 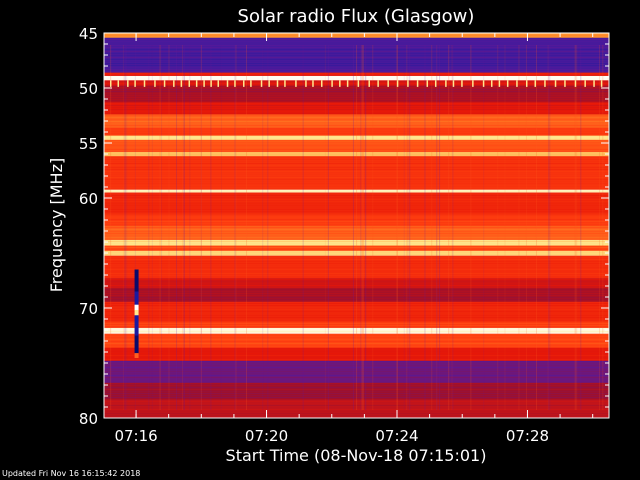 I want to click on y-axis-label: Frequency [MHz], so click(x=56, y=225).